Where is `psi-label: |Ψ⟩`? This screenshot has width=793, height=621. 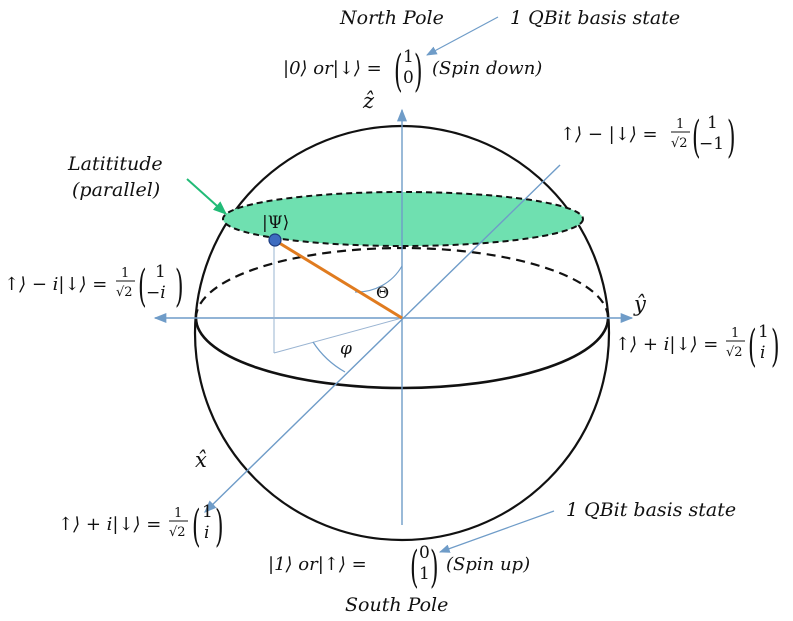
psi-label: |Ψ⟩ is located at coordinates (275, 223).